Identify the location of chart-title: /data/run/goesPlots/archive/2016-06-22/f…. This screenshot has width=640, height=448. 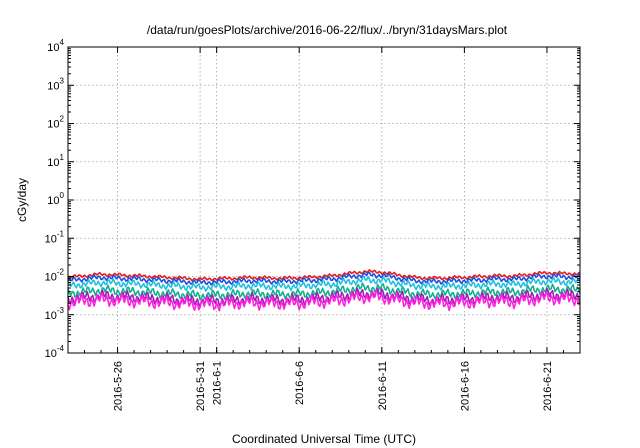
(327, 30).